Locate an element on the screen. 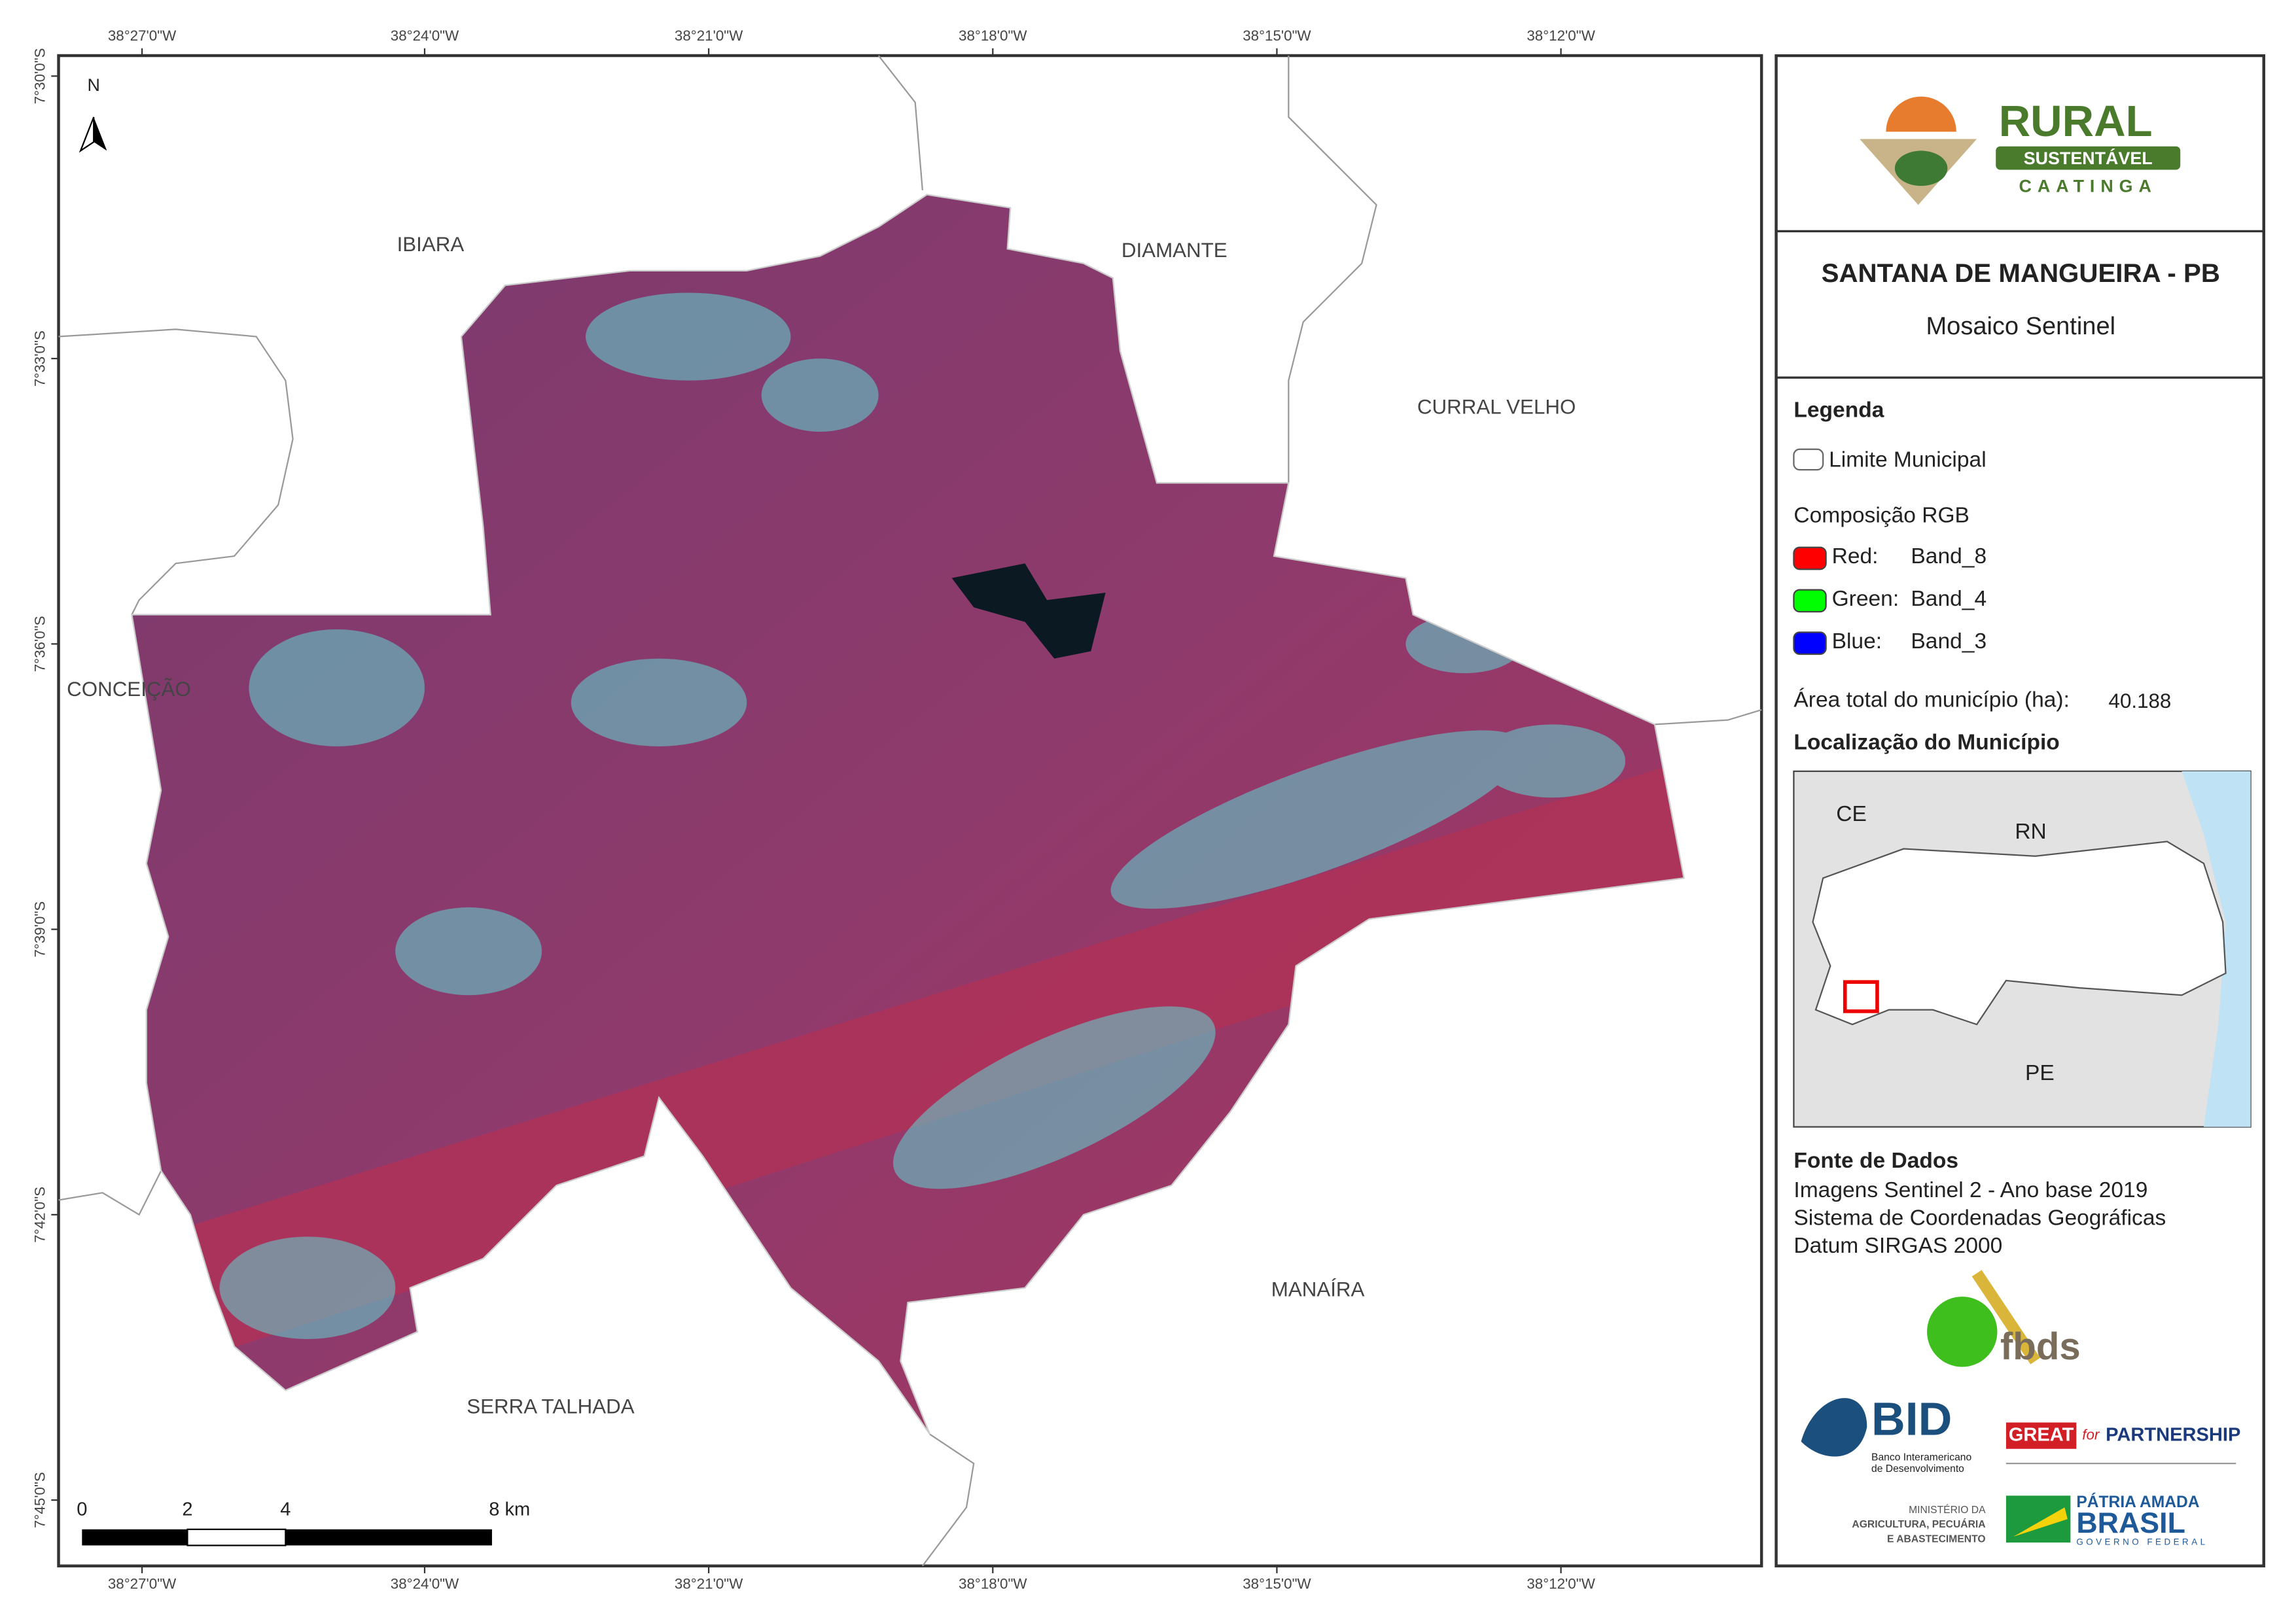  top-coord: 38°27'0"W is located at coordinates (143, 35).